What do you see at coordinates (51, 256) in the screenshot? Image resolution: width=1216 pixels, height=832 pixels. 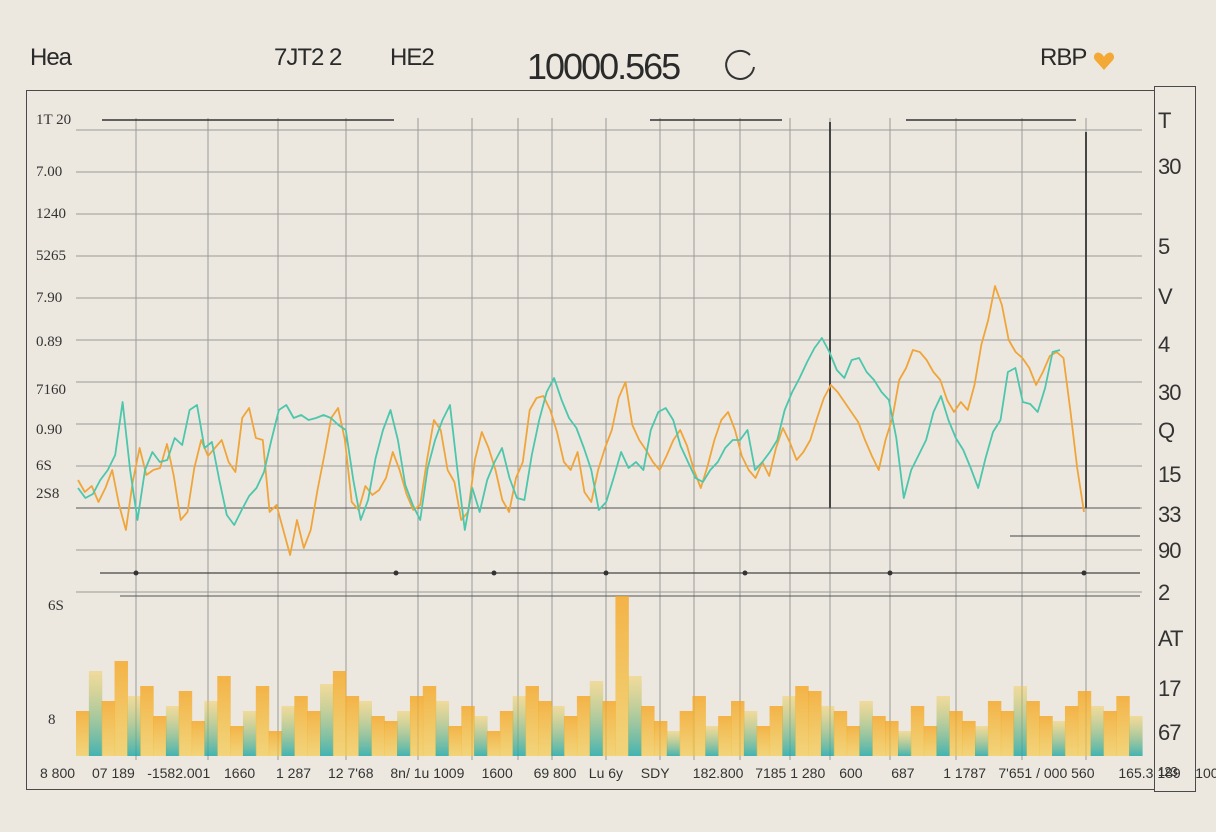 I see `y-tick-label: 5265` at bounding box center [51, 256].